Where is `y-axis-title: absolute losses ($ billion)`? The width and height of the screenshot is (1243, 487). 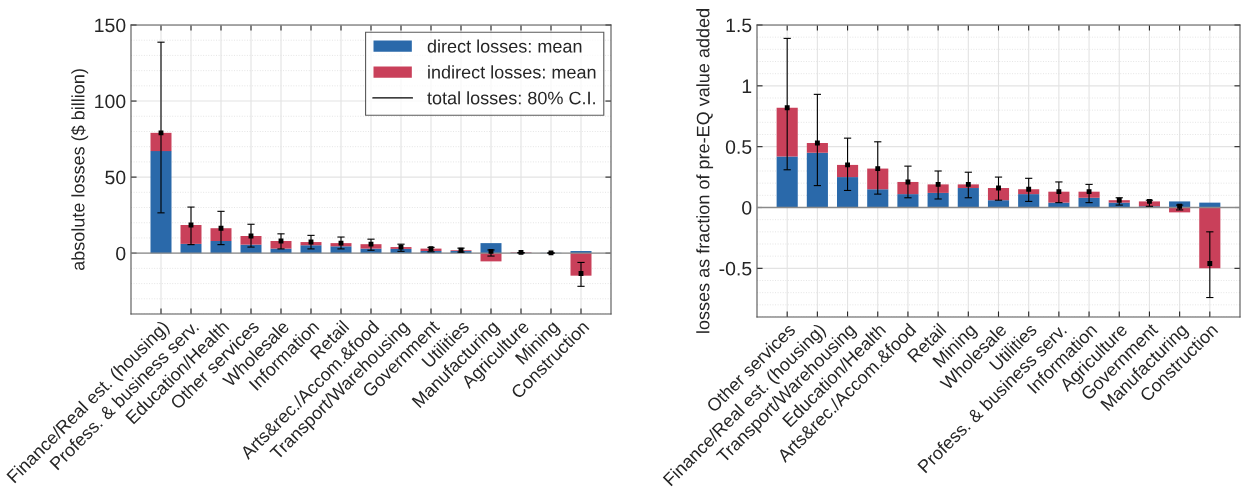
y-axis-title: absolute losses ($ billion) is located at coordinates (80, 170).